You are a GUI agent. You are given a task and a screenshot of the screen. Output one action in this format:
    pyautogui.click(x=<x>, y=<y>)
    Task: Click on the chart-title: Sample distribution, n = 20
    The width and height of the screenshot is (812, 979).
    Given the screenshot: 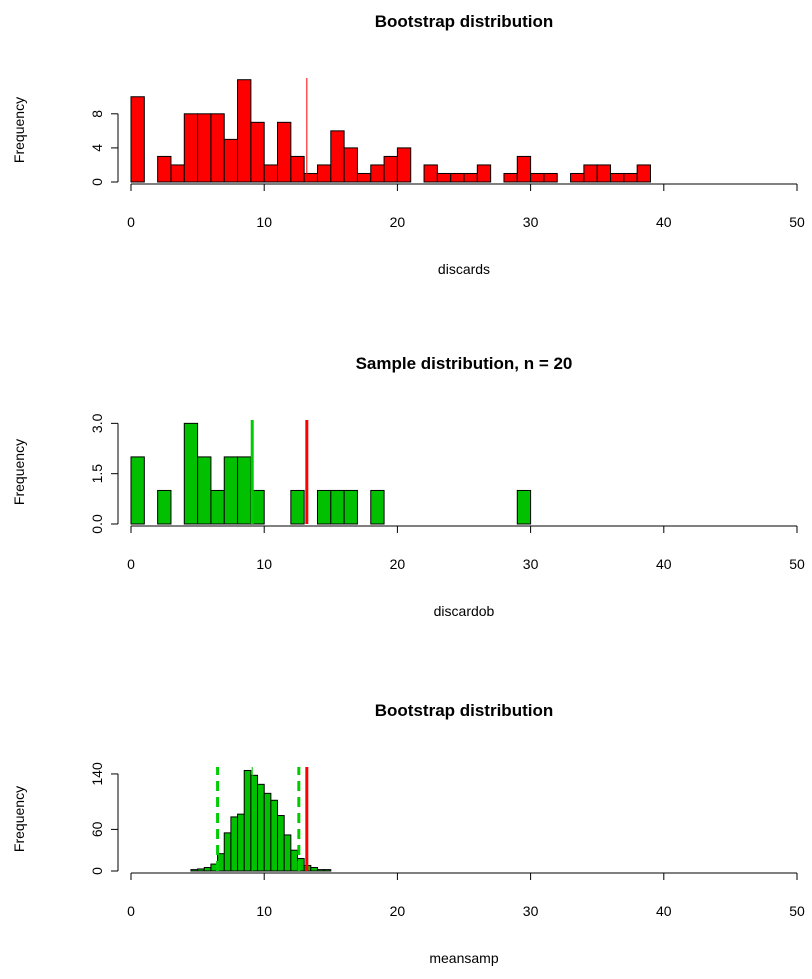 What is the action you would take?
    pyautogui.click(x=464, y=363)
    